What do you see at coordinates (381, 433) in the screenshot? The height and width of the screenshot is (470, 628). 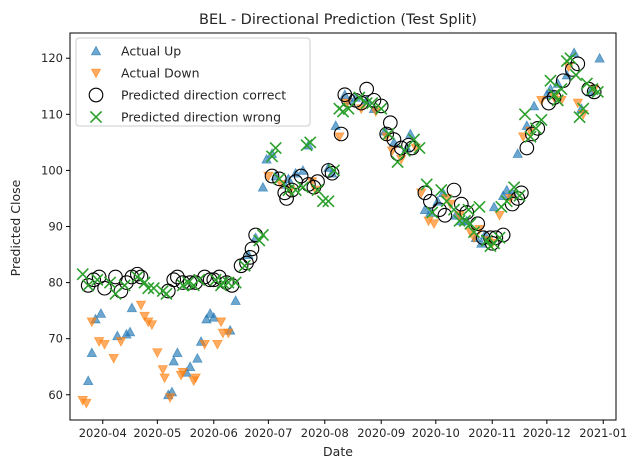 I see `x-tick-label: 2020-09` at bounding box center [381, 433].